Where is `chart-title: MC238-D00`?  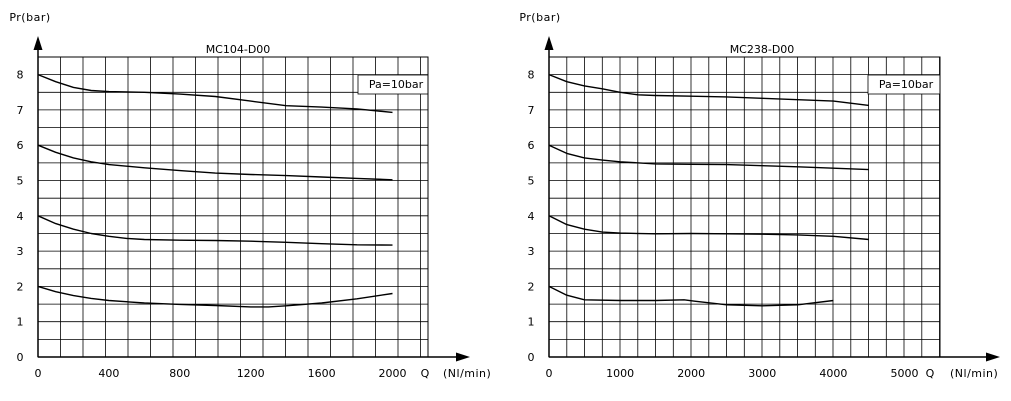
chart-title: MC238-D00 is located at coordinates (762, 49).